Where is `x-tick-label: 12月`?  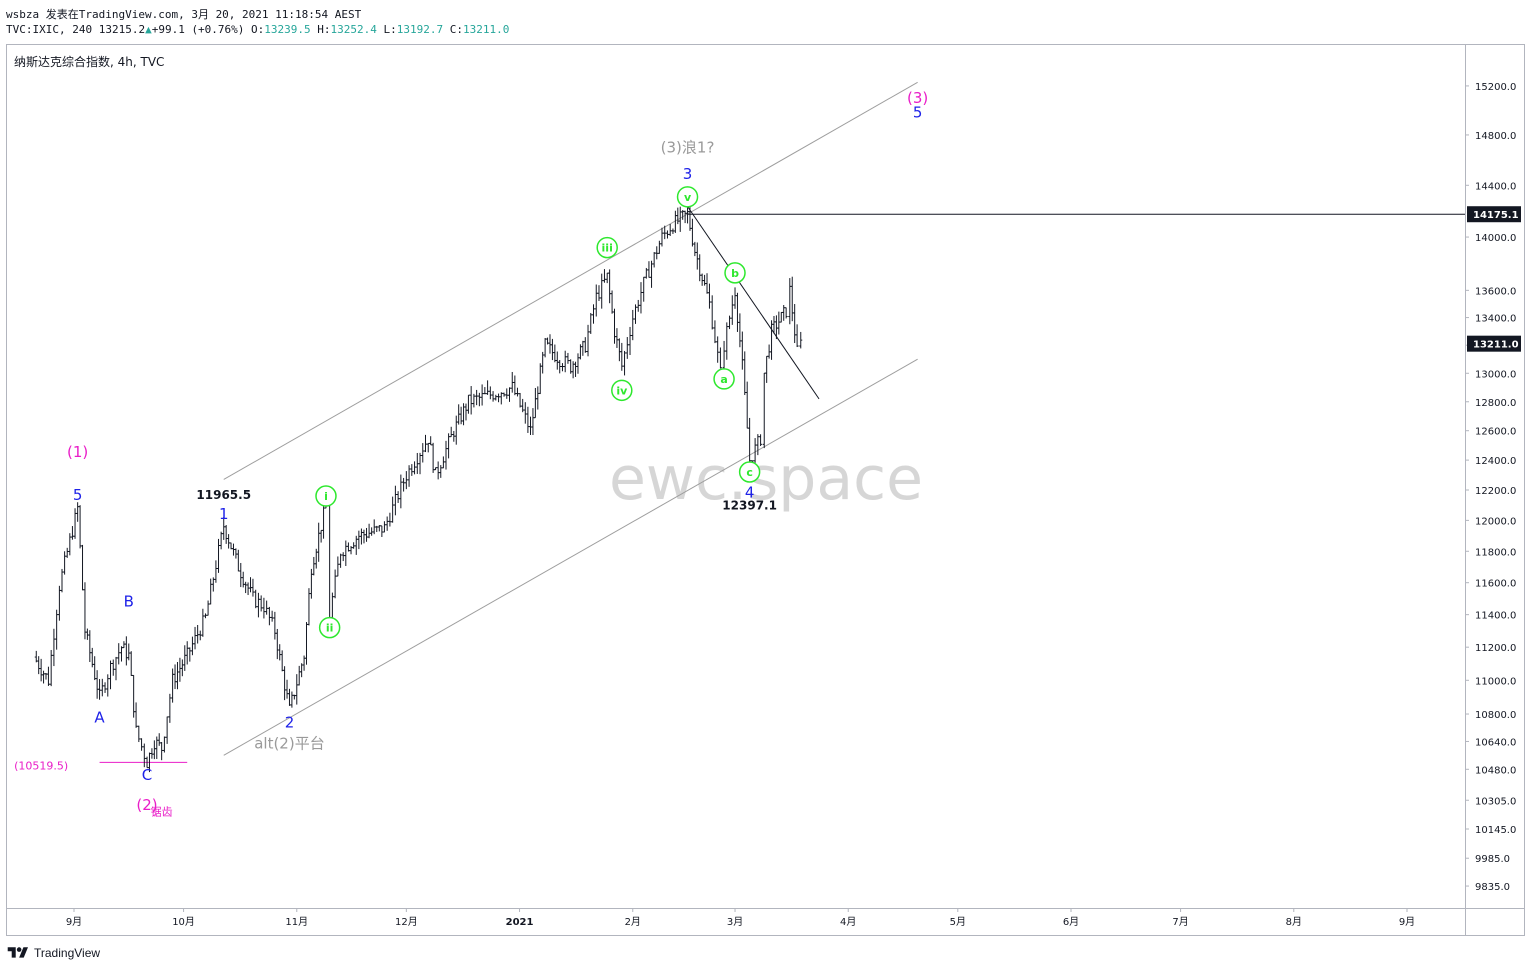
x-tick-label: 12月 is located at coordinates (406, 922).